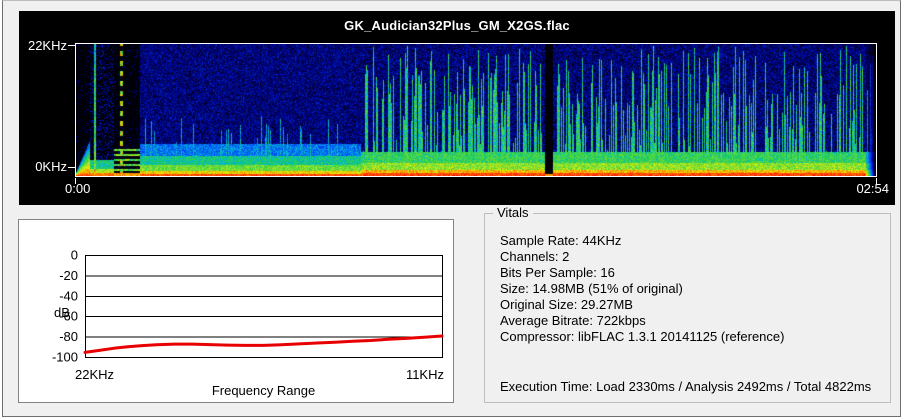  I want to click on y-tick-label: -100, so click(65, 357).